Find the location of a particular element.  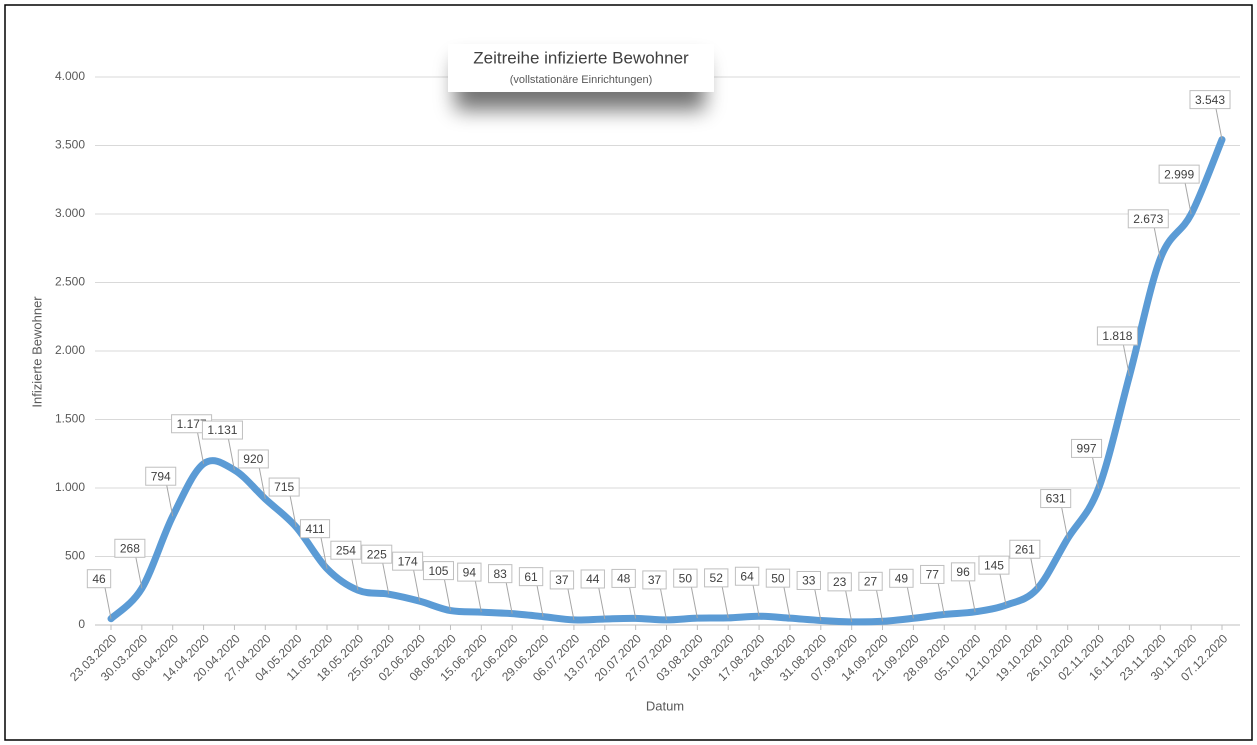

data-label: 920 is located at coordinates (253, 459).